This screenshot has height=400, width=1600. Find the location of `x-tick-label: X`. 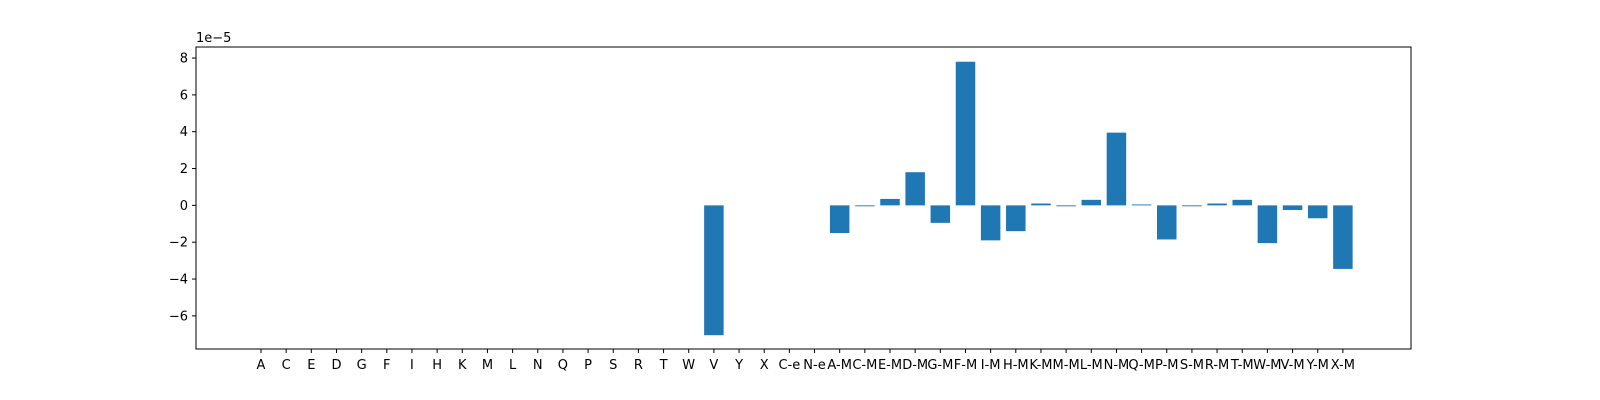

x-tick-label: X is located at coordinates (764, 365).